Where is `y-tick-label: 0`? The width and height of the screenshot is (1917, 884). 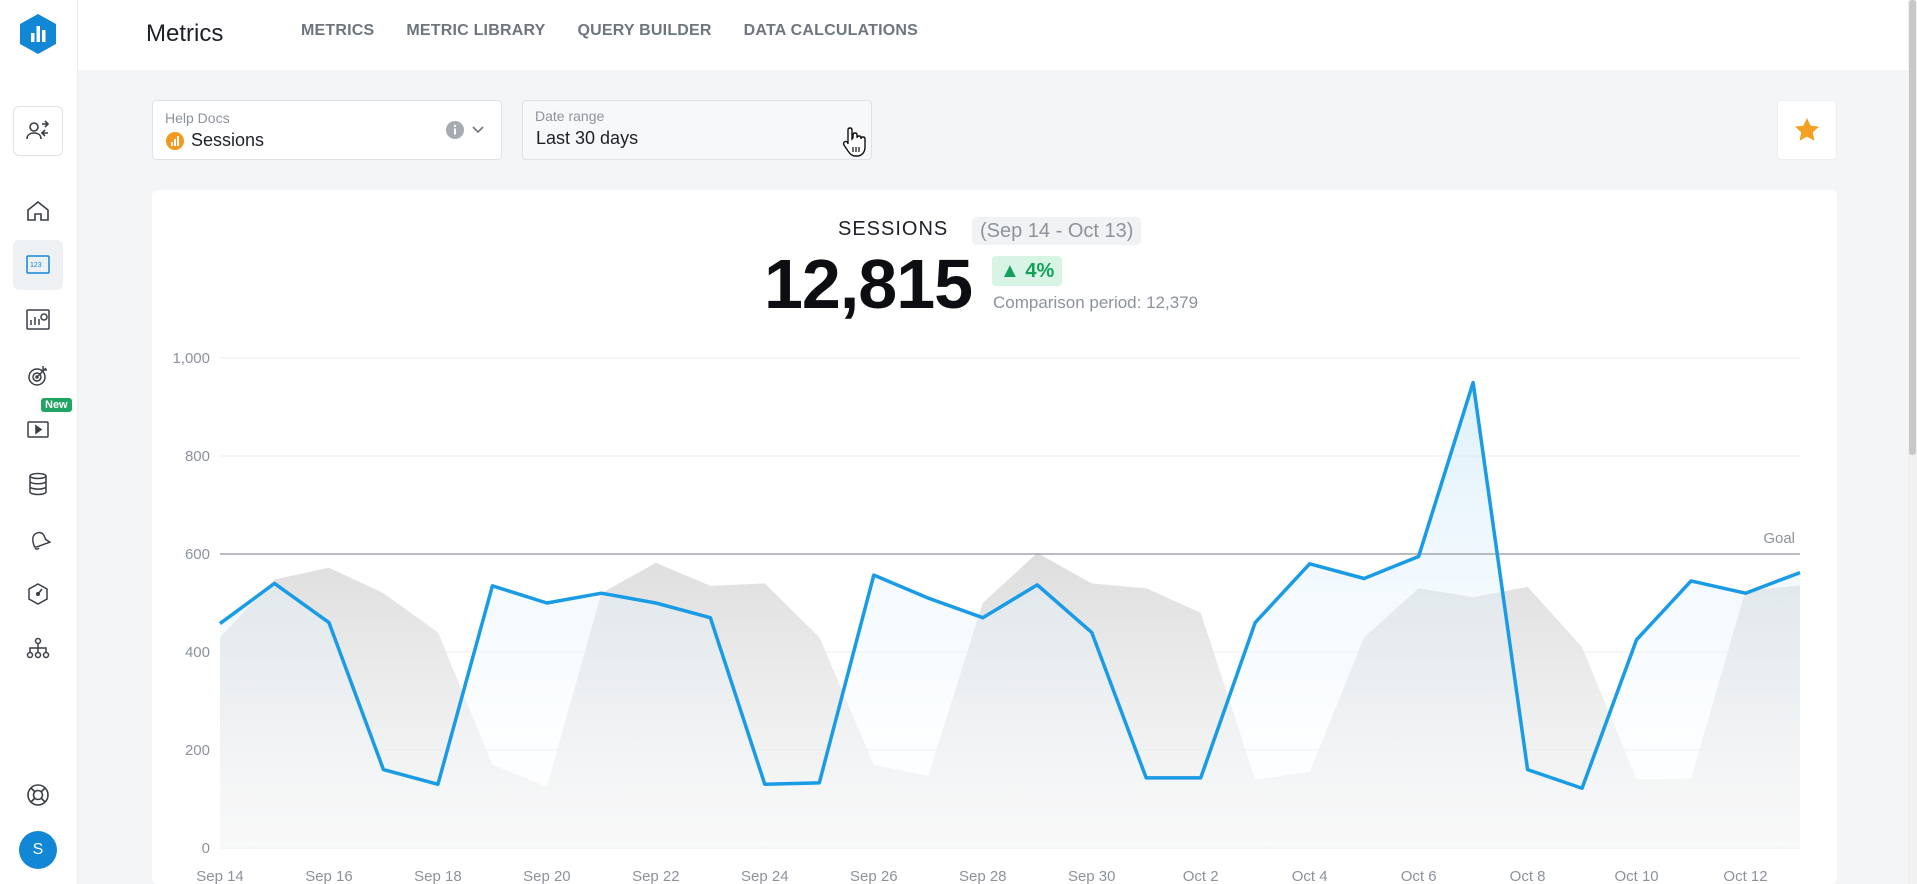 y-tick-label: 0 is located at coordinates (206, 848).